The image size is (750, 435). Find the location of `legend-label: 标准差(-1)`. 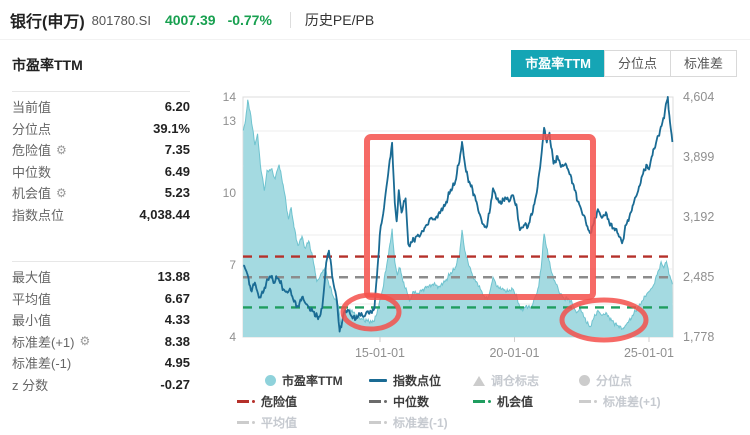

legend-label: 标准差(-1) is located at coordinates (420, 423).